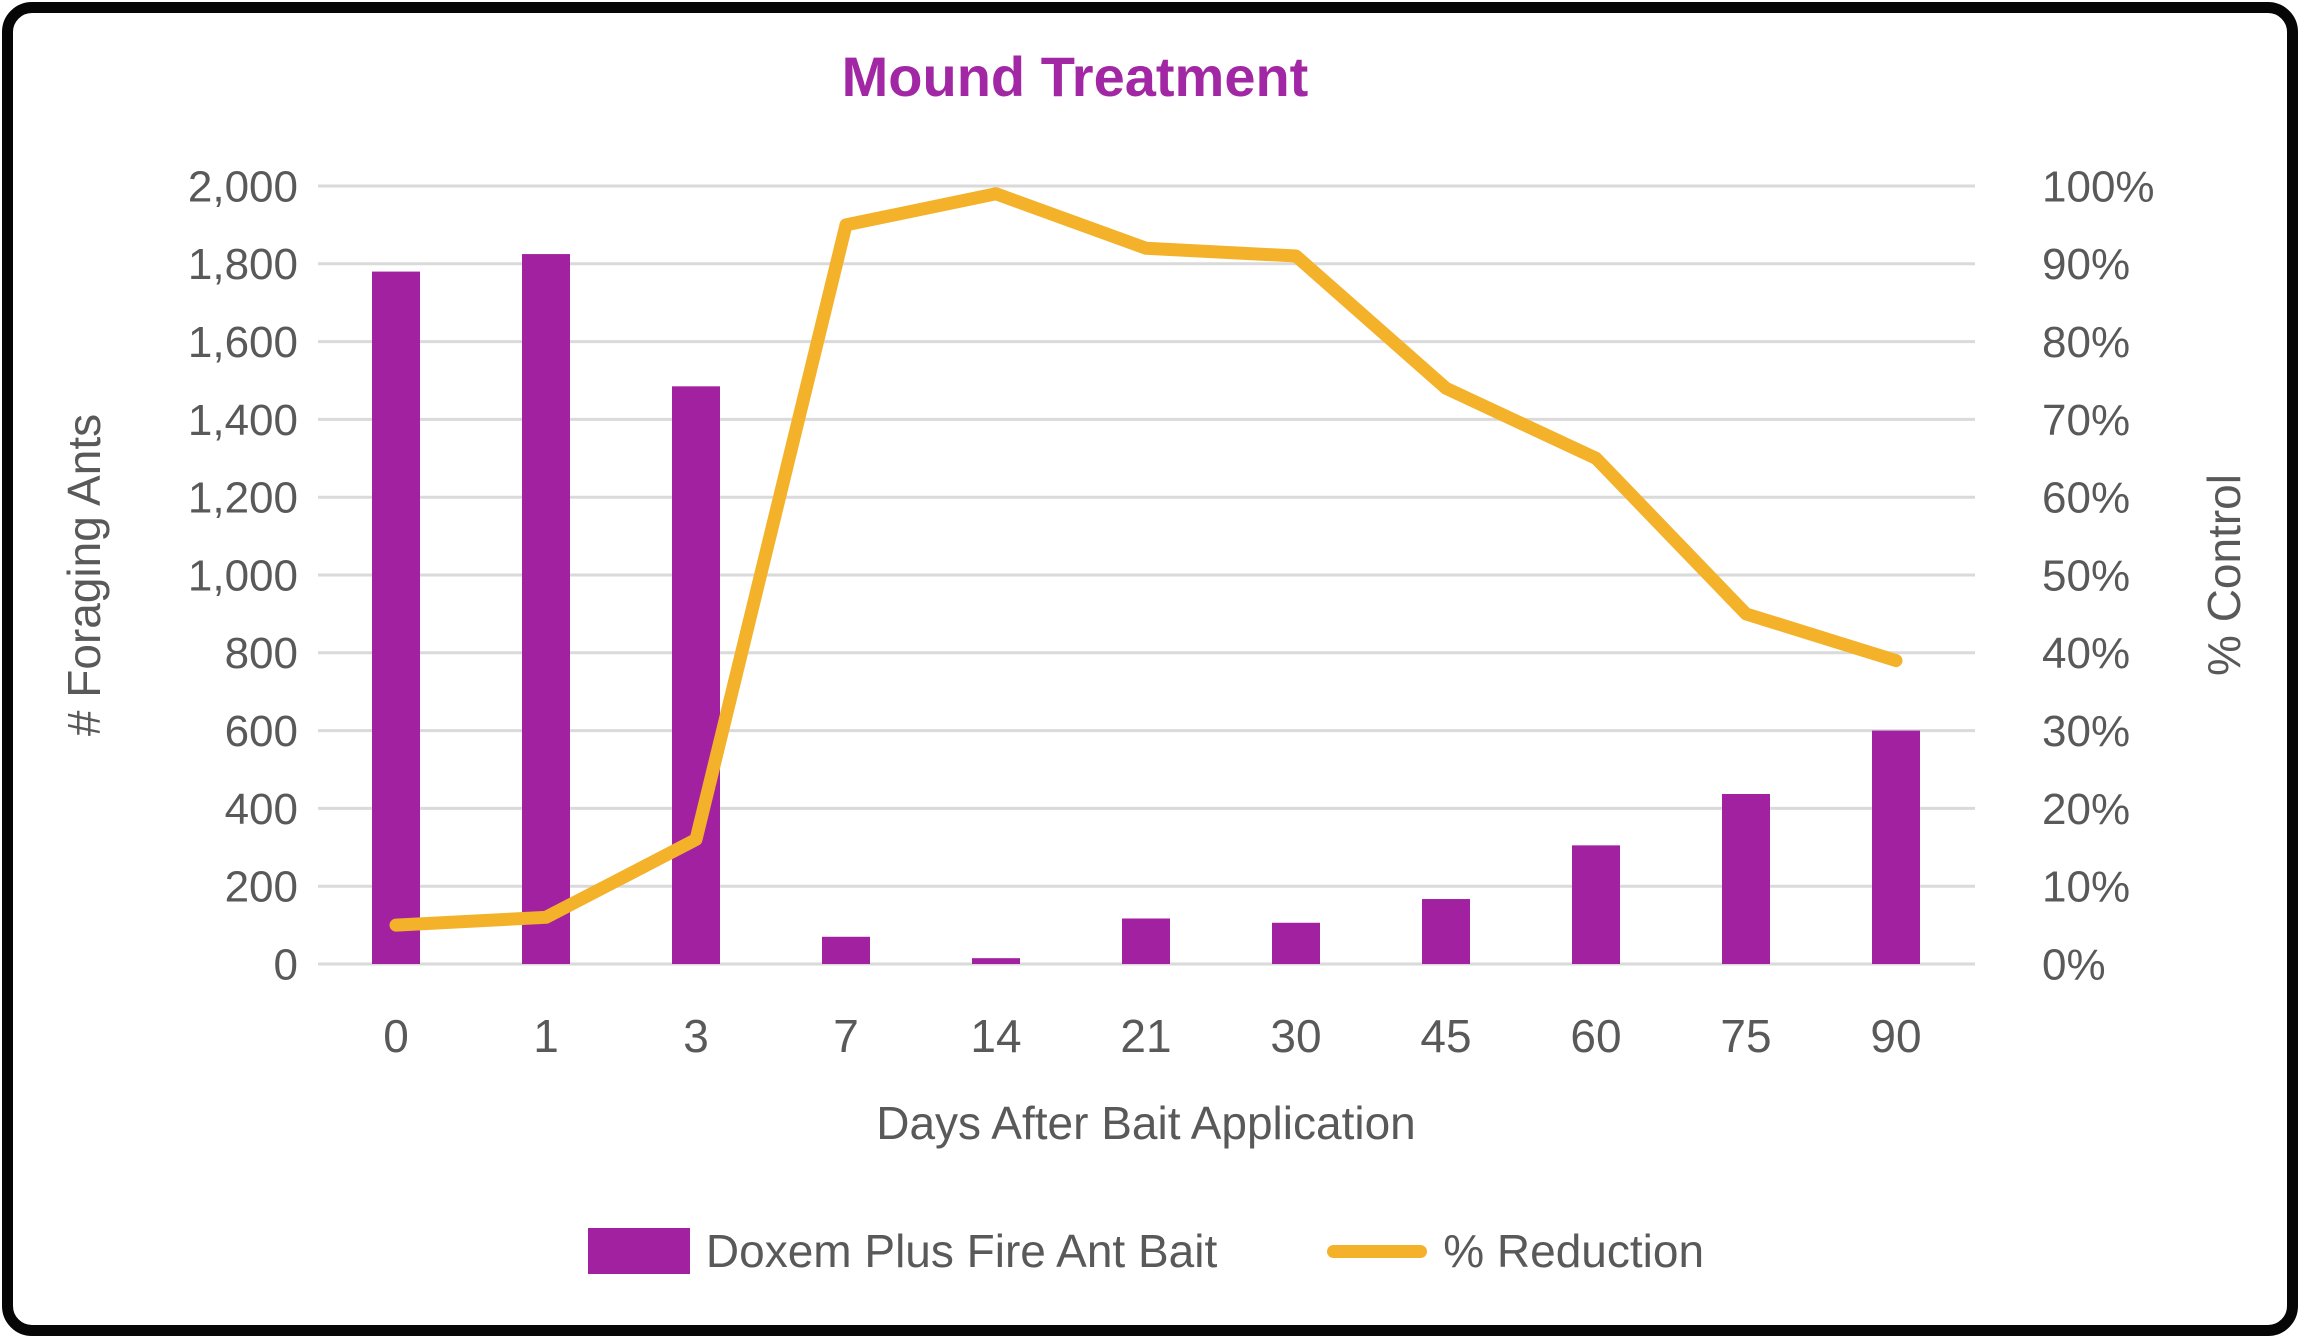  Describe the element at coordinates (2086, 887) in the screenshot. I see `y-right-tick-label: 10%` at that location.